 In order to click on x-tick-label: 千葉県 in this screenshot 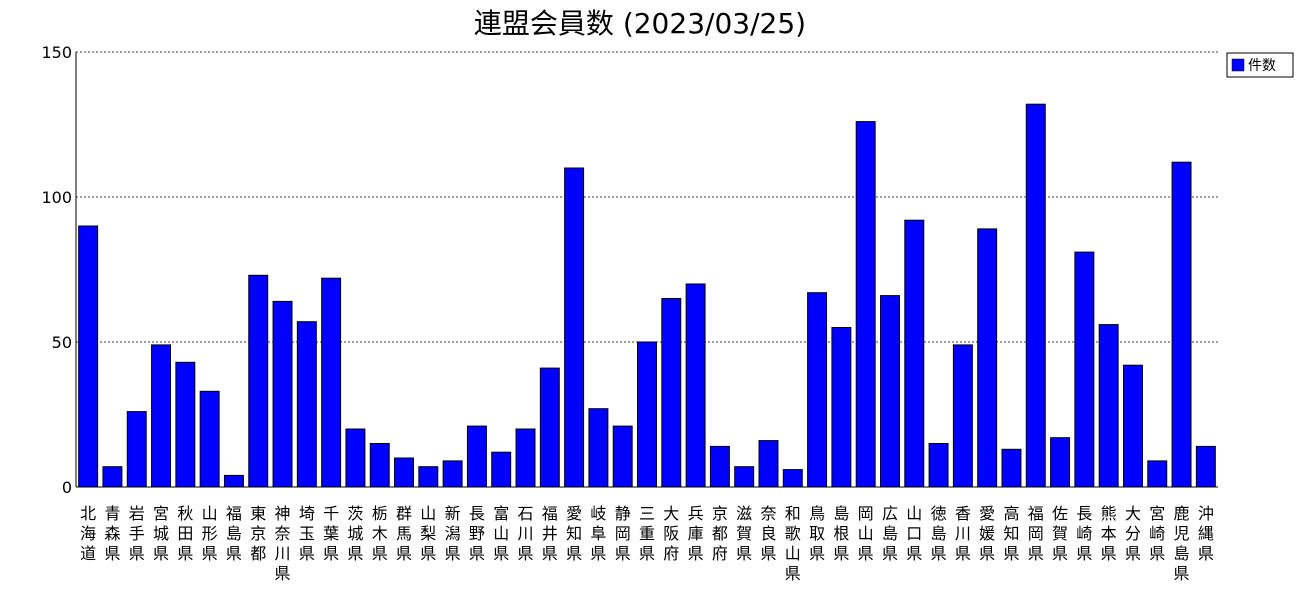, I will do `click(331, 533)`.